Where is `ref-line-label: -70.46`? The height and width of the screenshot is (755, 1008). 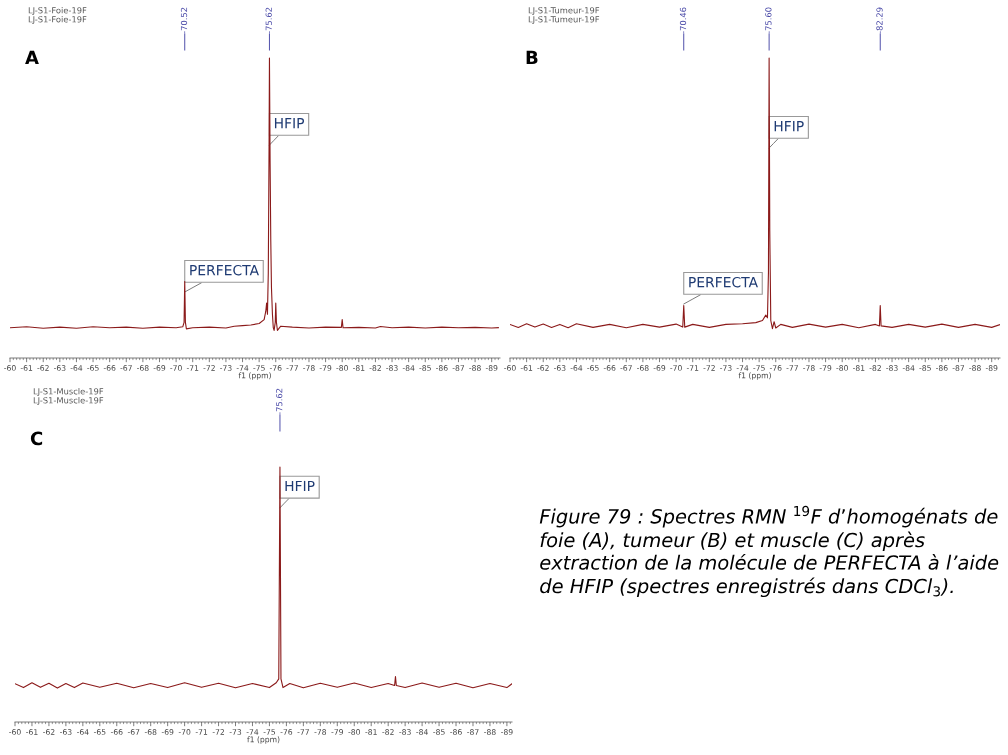 ref-line-label: -70.46 is located at coordinates (683, 20).